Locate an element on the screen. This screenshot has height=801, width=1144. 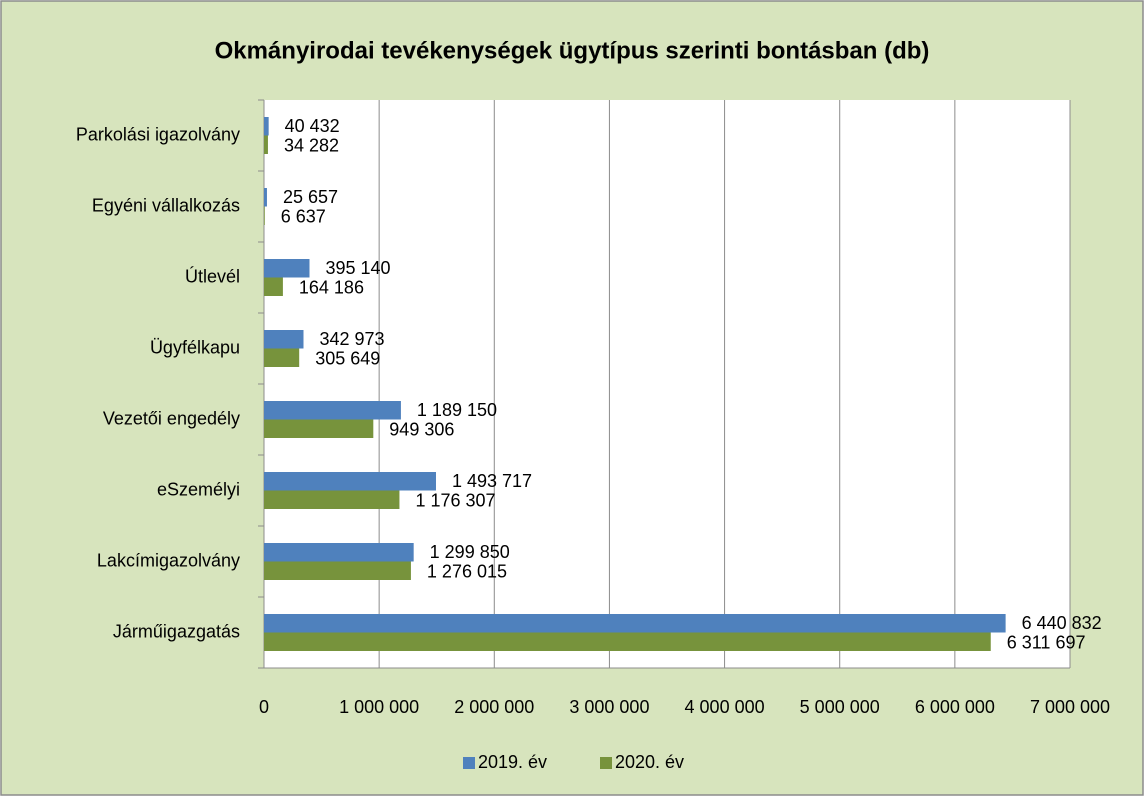
data-label: 34 282 is located at coordinates (311, 146).